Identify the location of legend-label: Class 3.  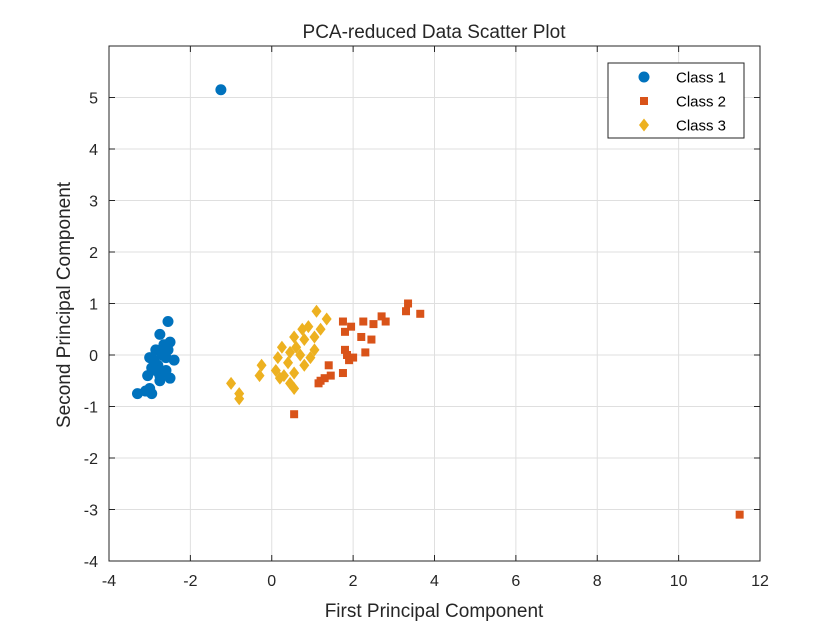
(701, 126).